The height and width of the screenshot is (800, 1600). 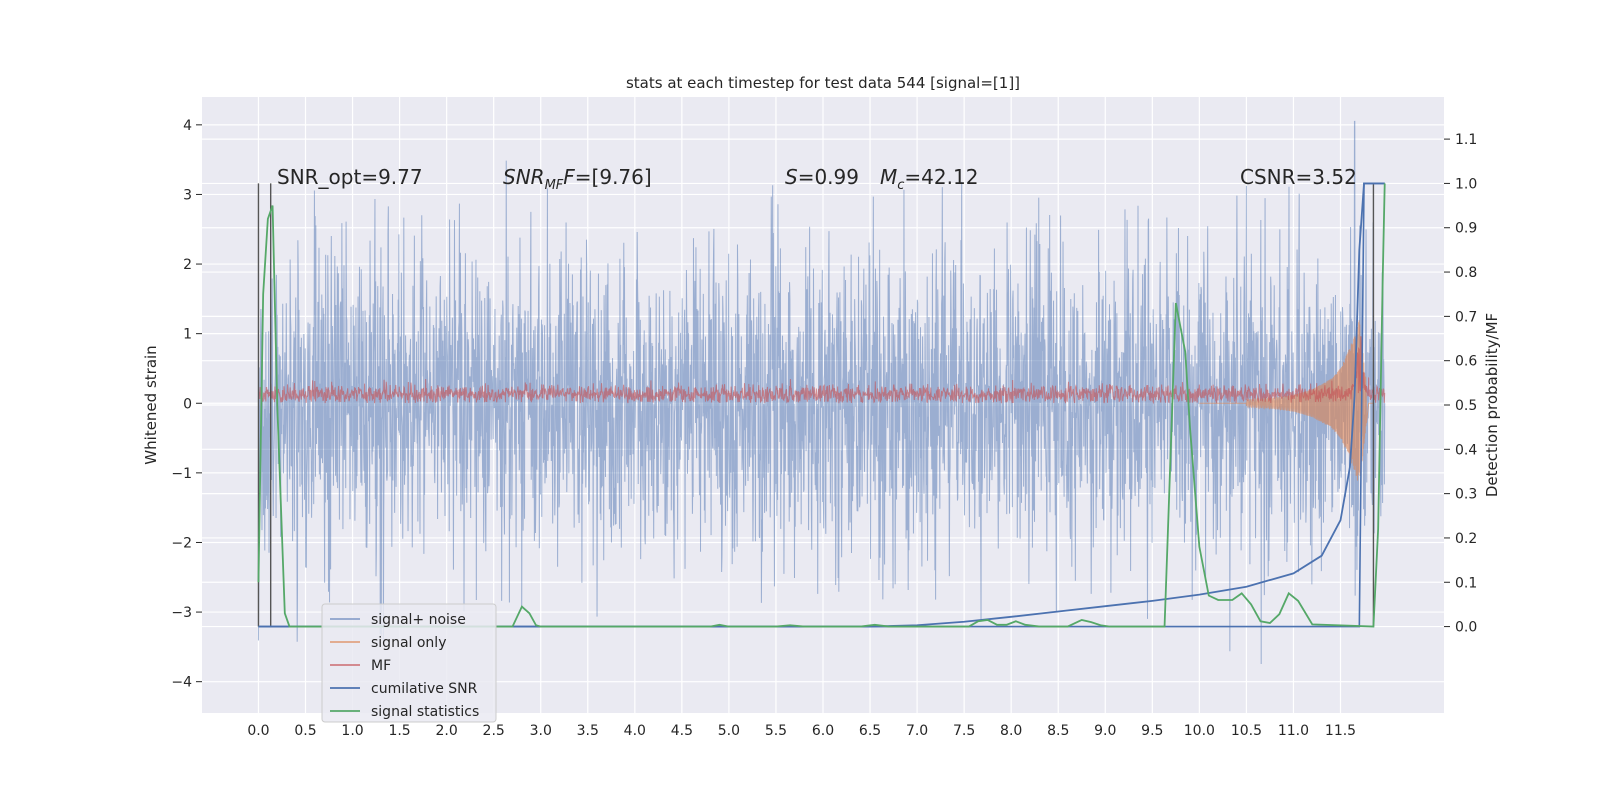 What do you see at coordinates (381, 666) in the screenshot?
I see `legend-label: MF` at bounding box center [381, 666].